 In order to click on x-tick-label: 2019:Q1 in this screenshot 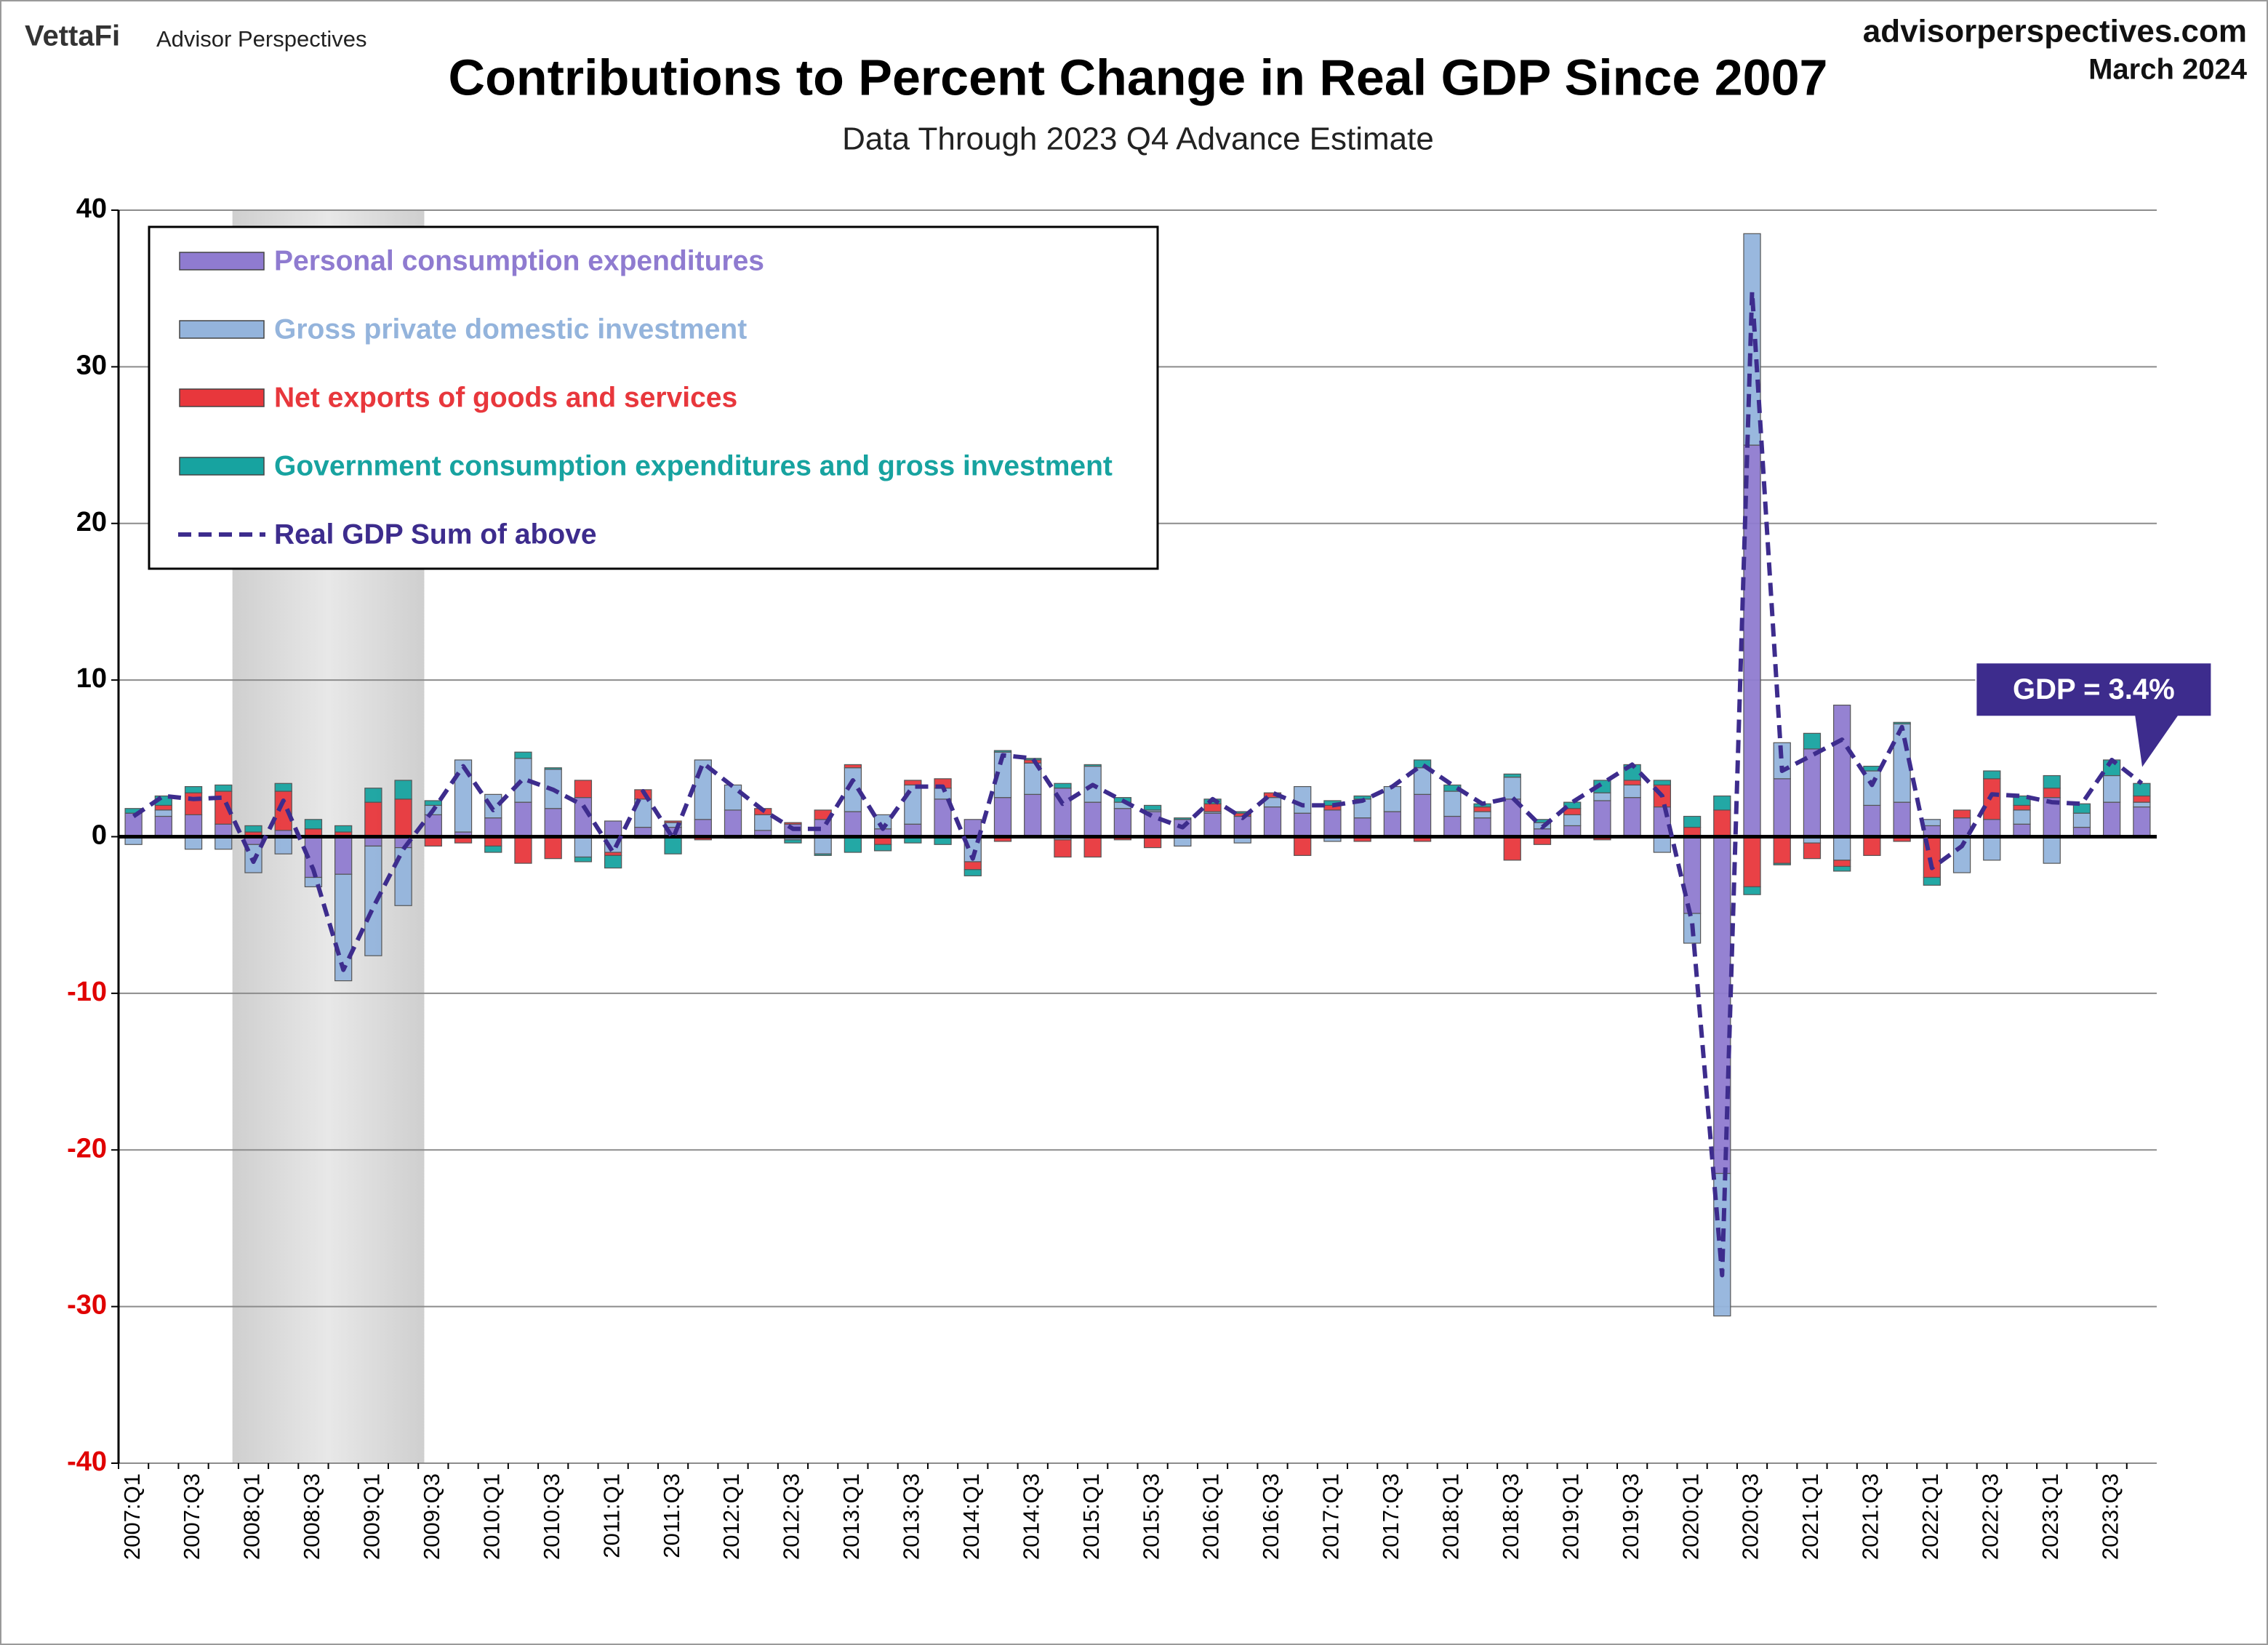, I will do `click(1570, 1516)`.